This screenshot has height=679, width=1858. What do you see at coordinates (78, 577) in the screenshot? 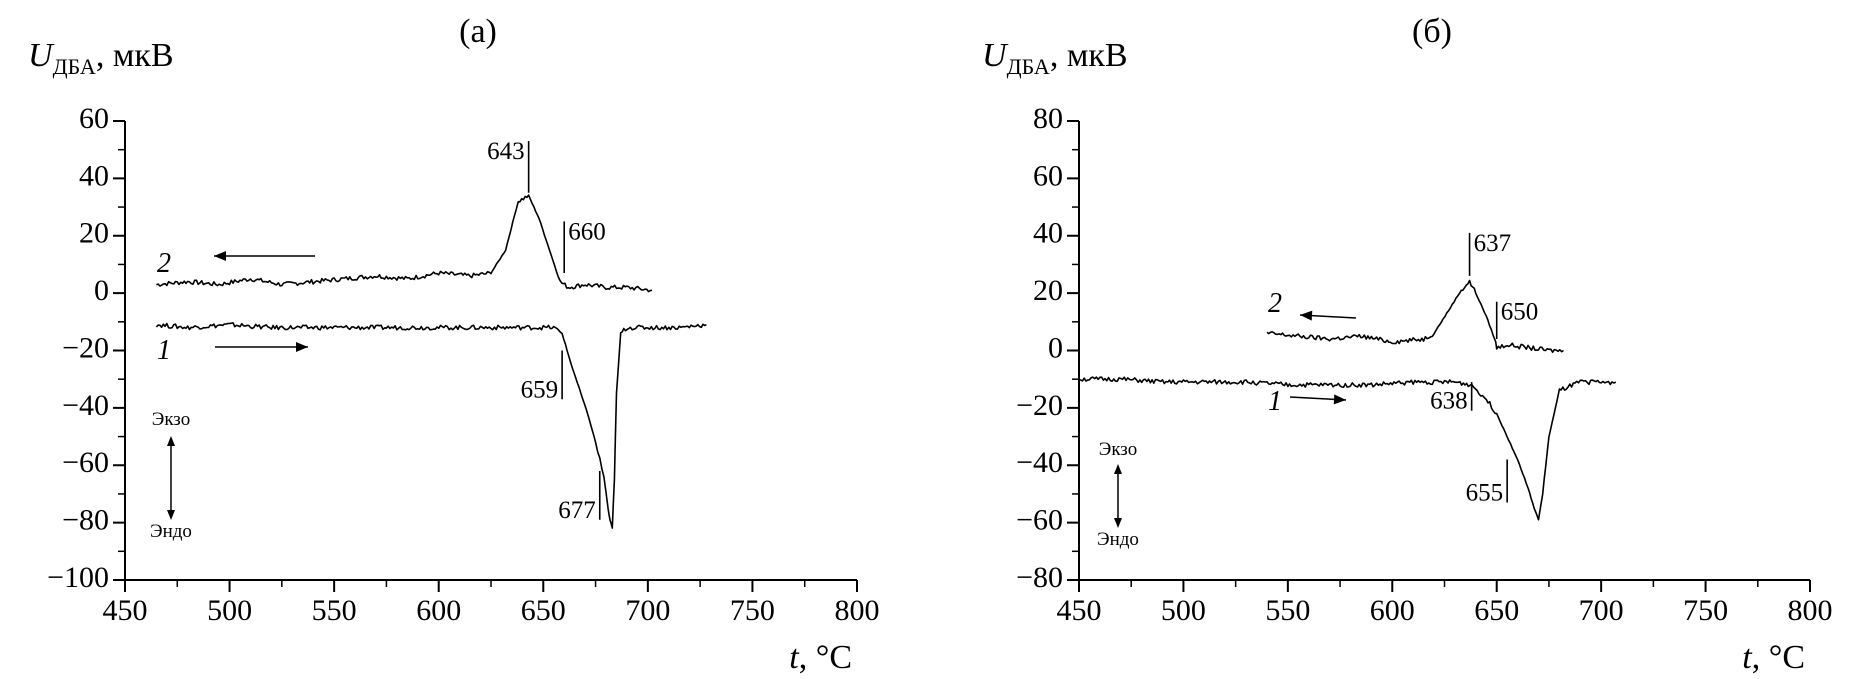
I see `y-tick-label: −100` at bounding box center [78, 577].